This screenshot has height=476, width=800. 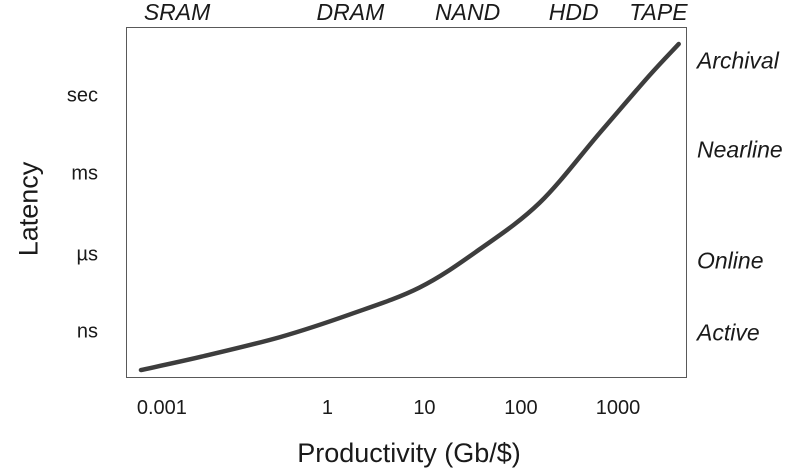 I want to click on y-tick-s: µs, so click(x=87, y=254).